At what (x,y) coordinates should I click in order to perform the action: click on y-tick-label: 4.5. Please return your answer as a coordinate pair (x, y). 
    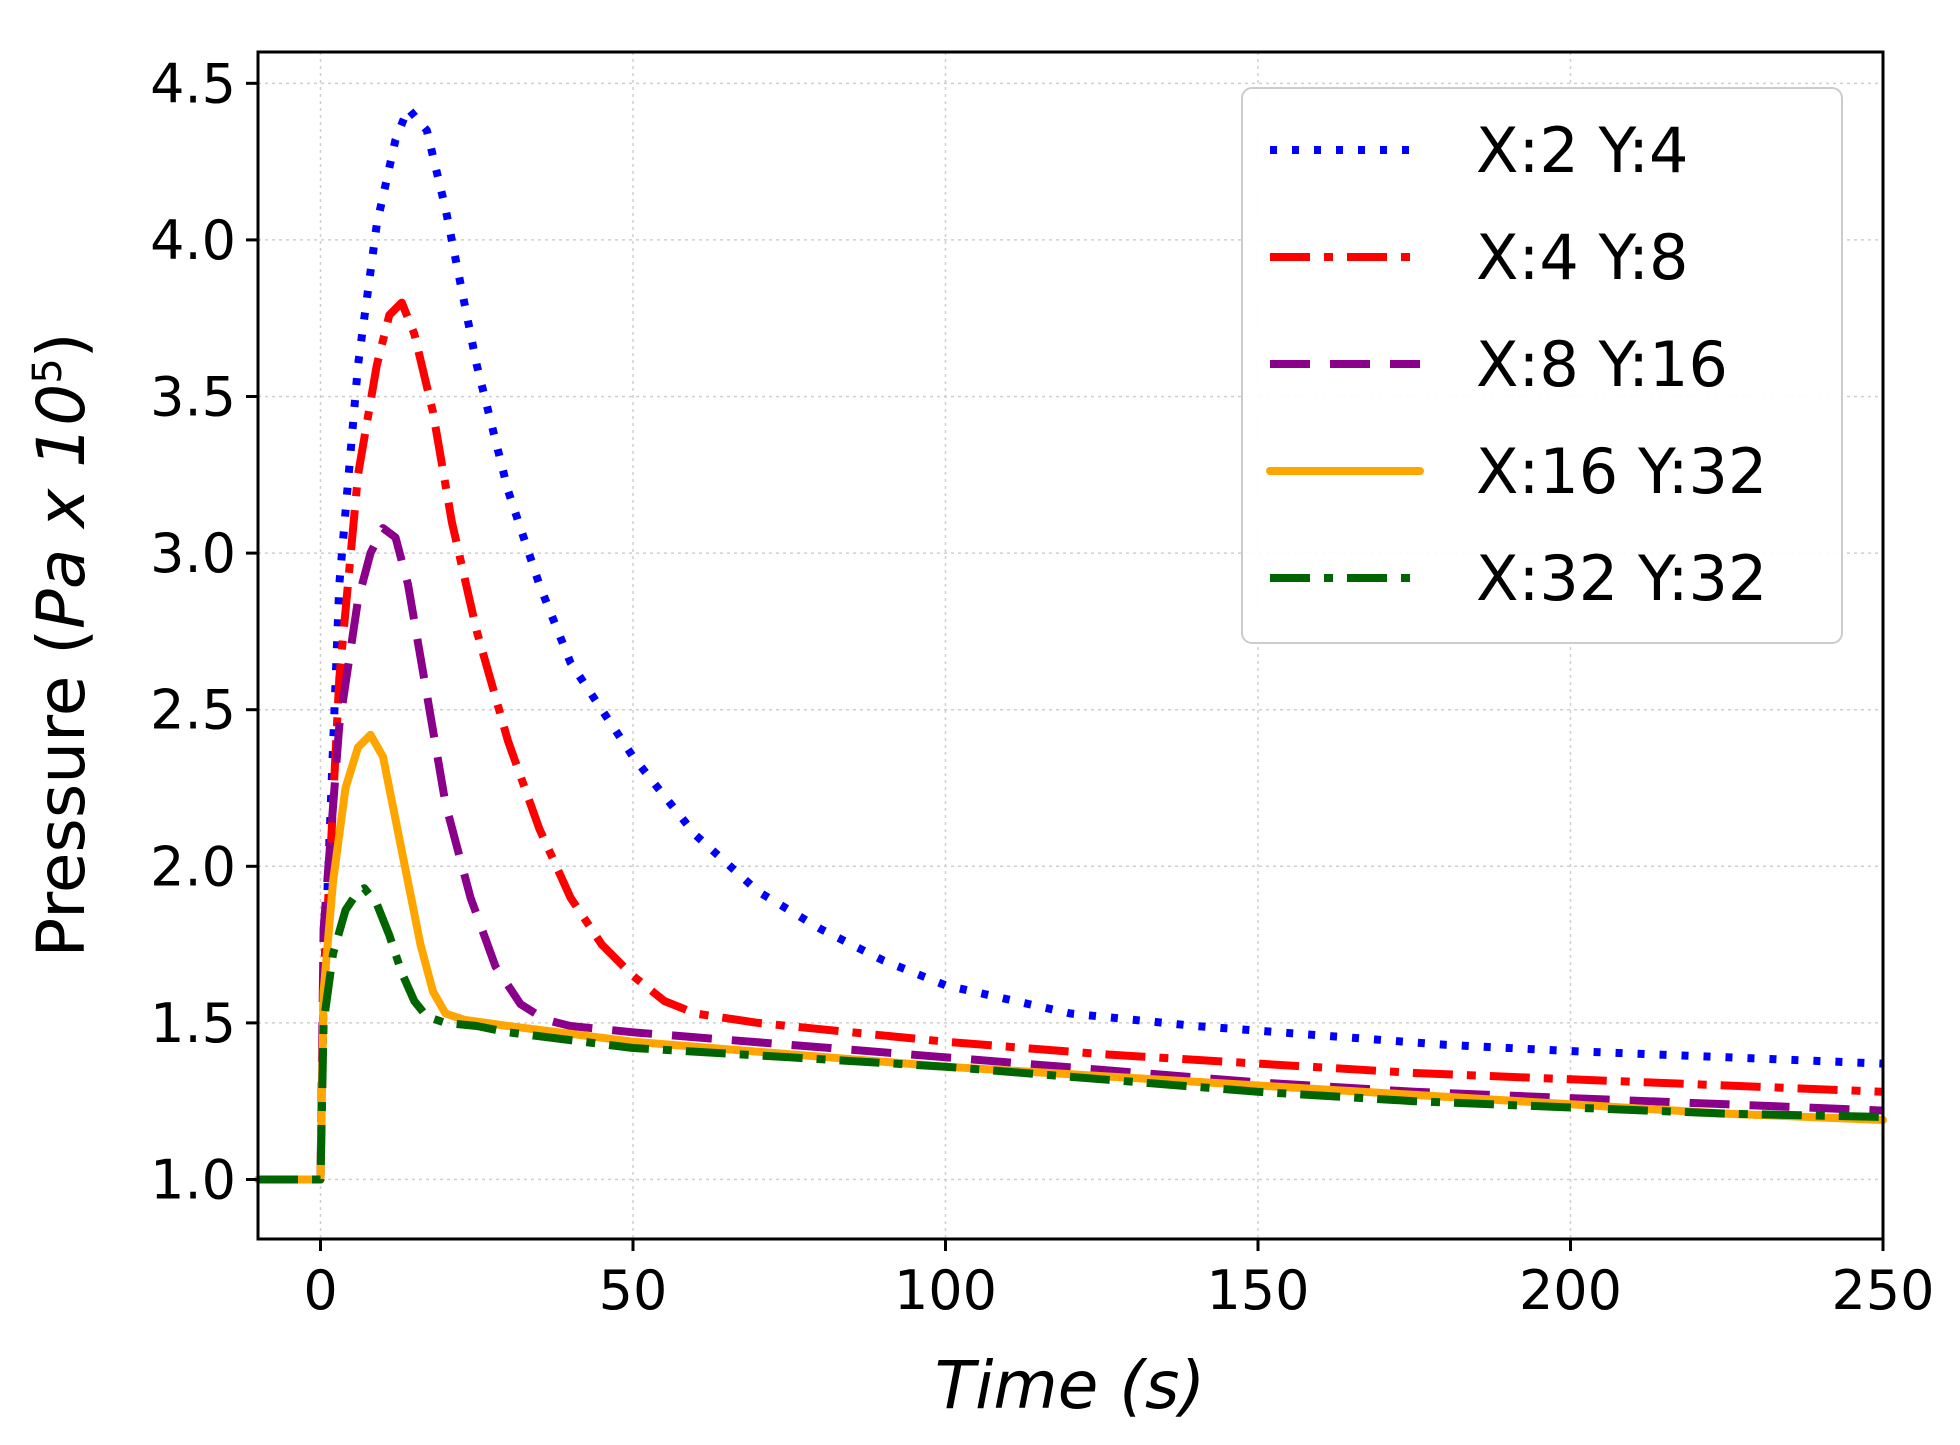
    Looking at the image, I should click on (193, 83).